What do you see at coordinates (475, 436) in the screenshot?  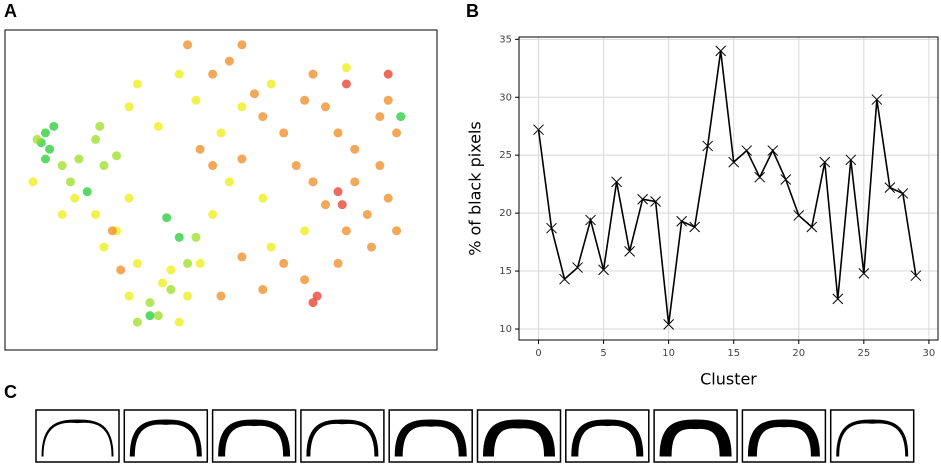 I see `shape-thumbnails` at bounding box center [475, 436].